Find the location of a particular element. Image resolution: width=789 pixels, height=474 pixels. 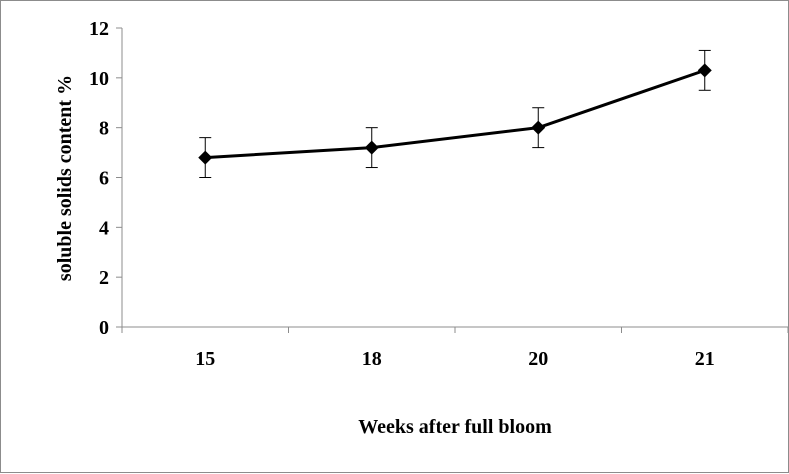

y-axis-ticks: 0 2 4 6 8 10 12 is located at coordinates (105, 178).